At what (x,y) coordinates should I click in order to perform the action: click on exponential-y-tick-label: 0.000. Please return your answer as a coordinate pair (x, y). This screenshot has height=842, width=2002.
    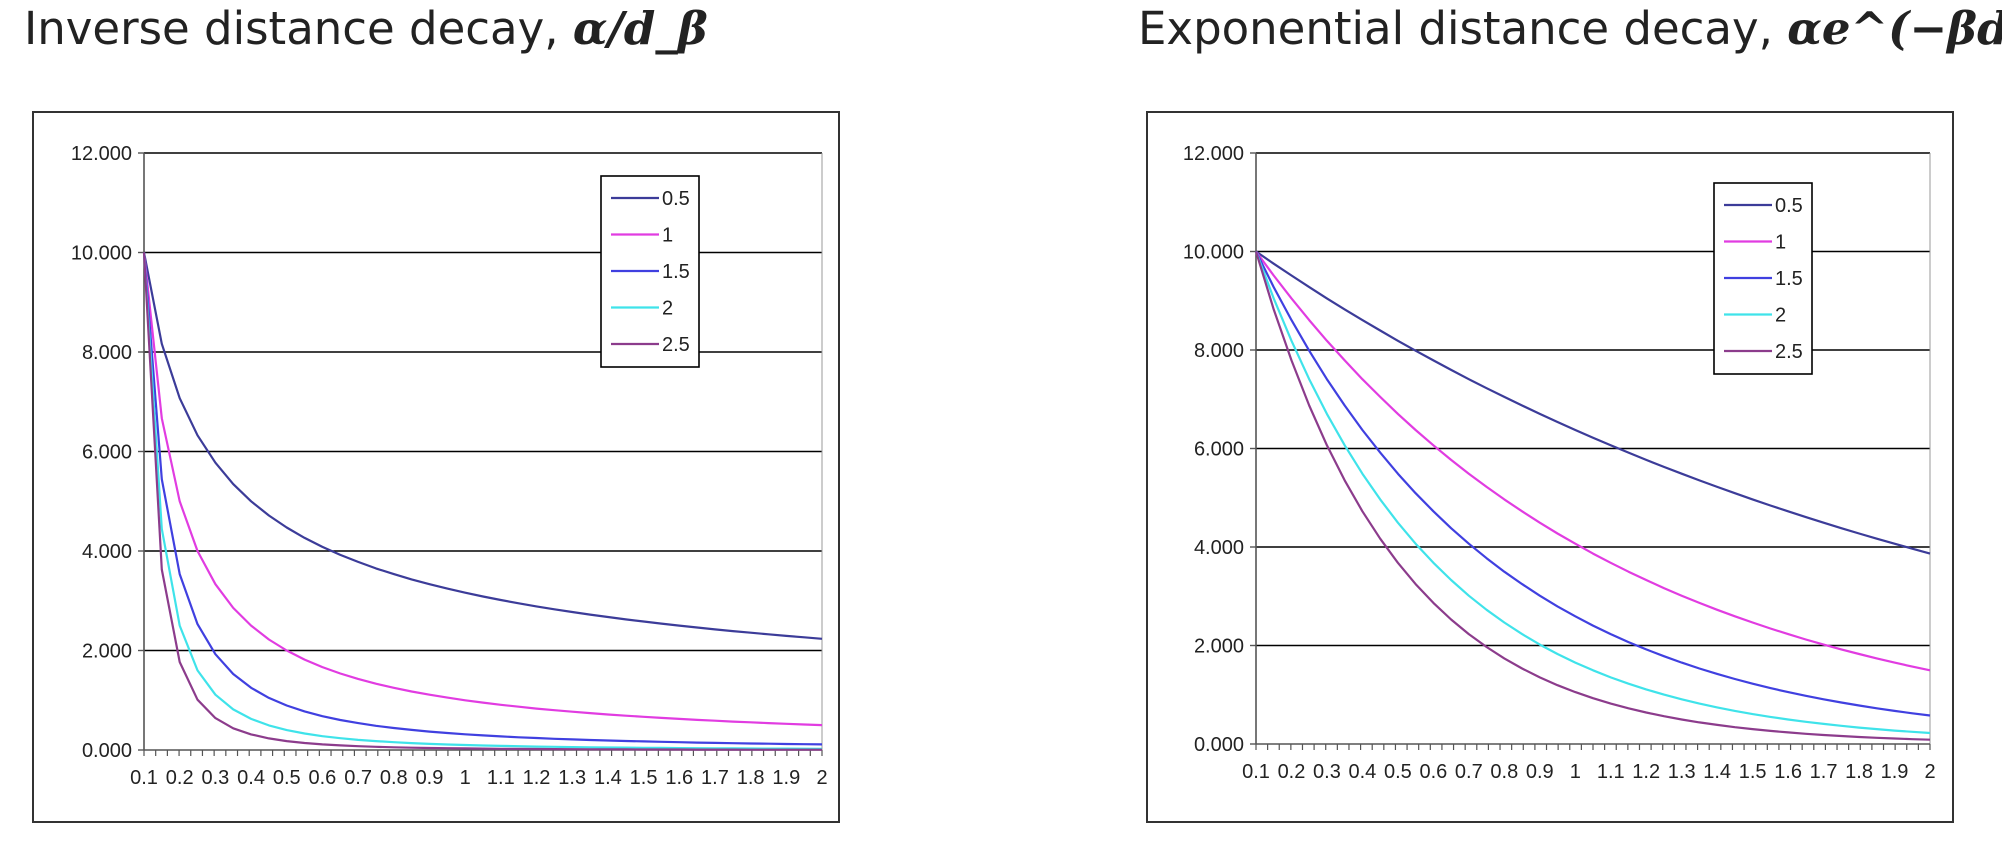
    Looking at the image, I should click on (1219, 745).